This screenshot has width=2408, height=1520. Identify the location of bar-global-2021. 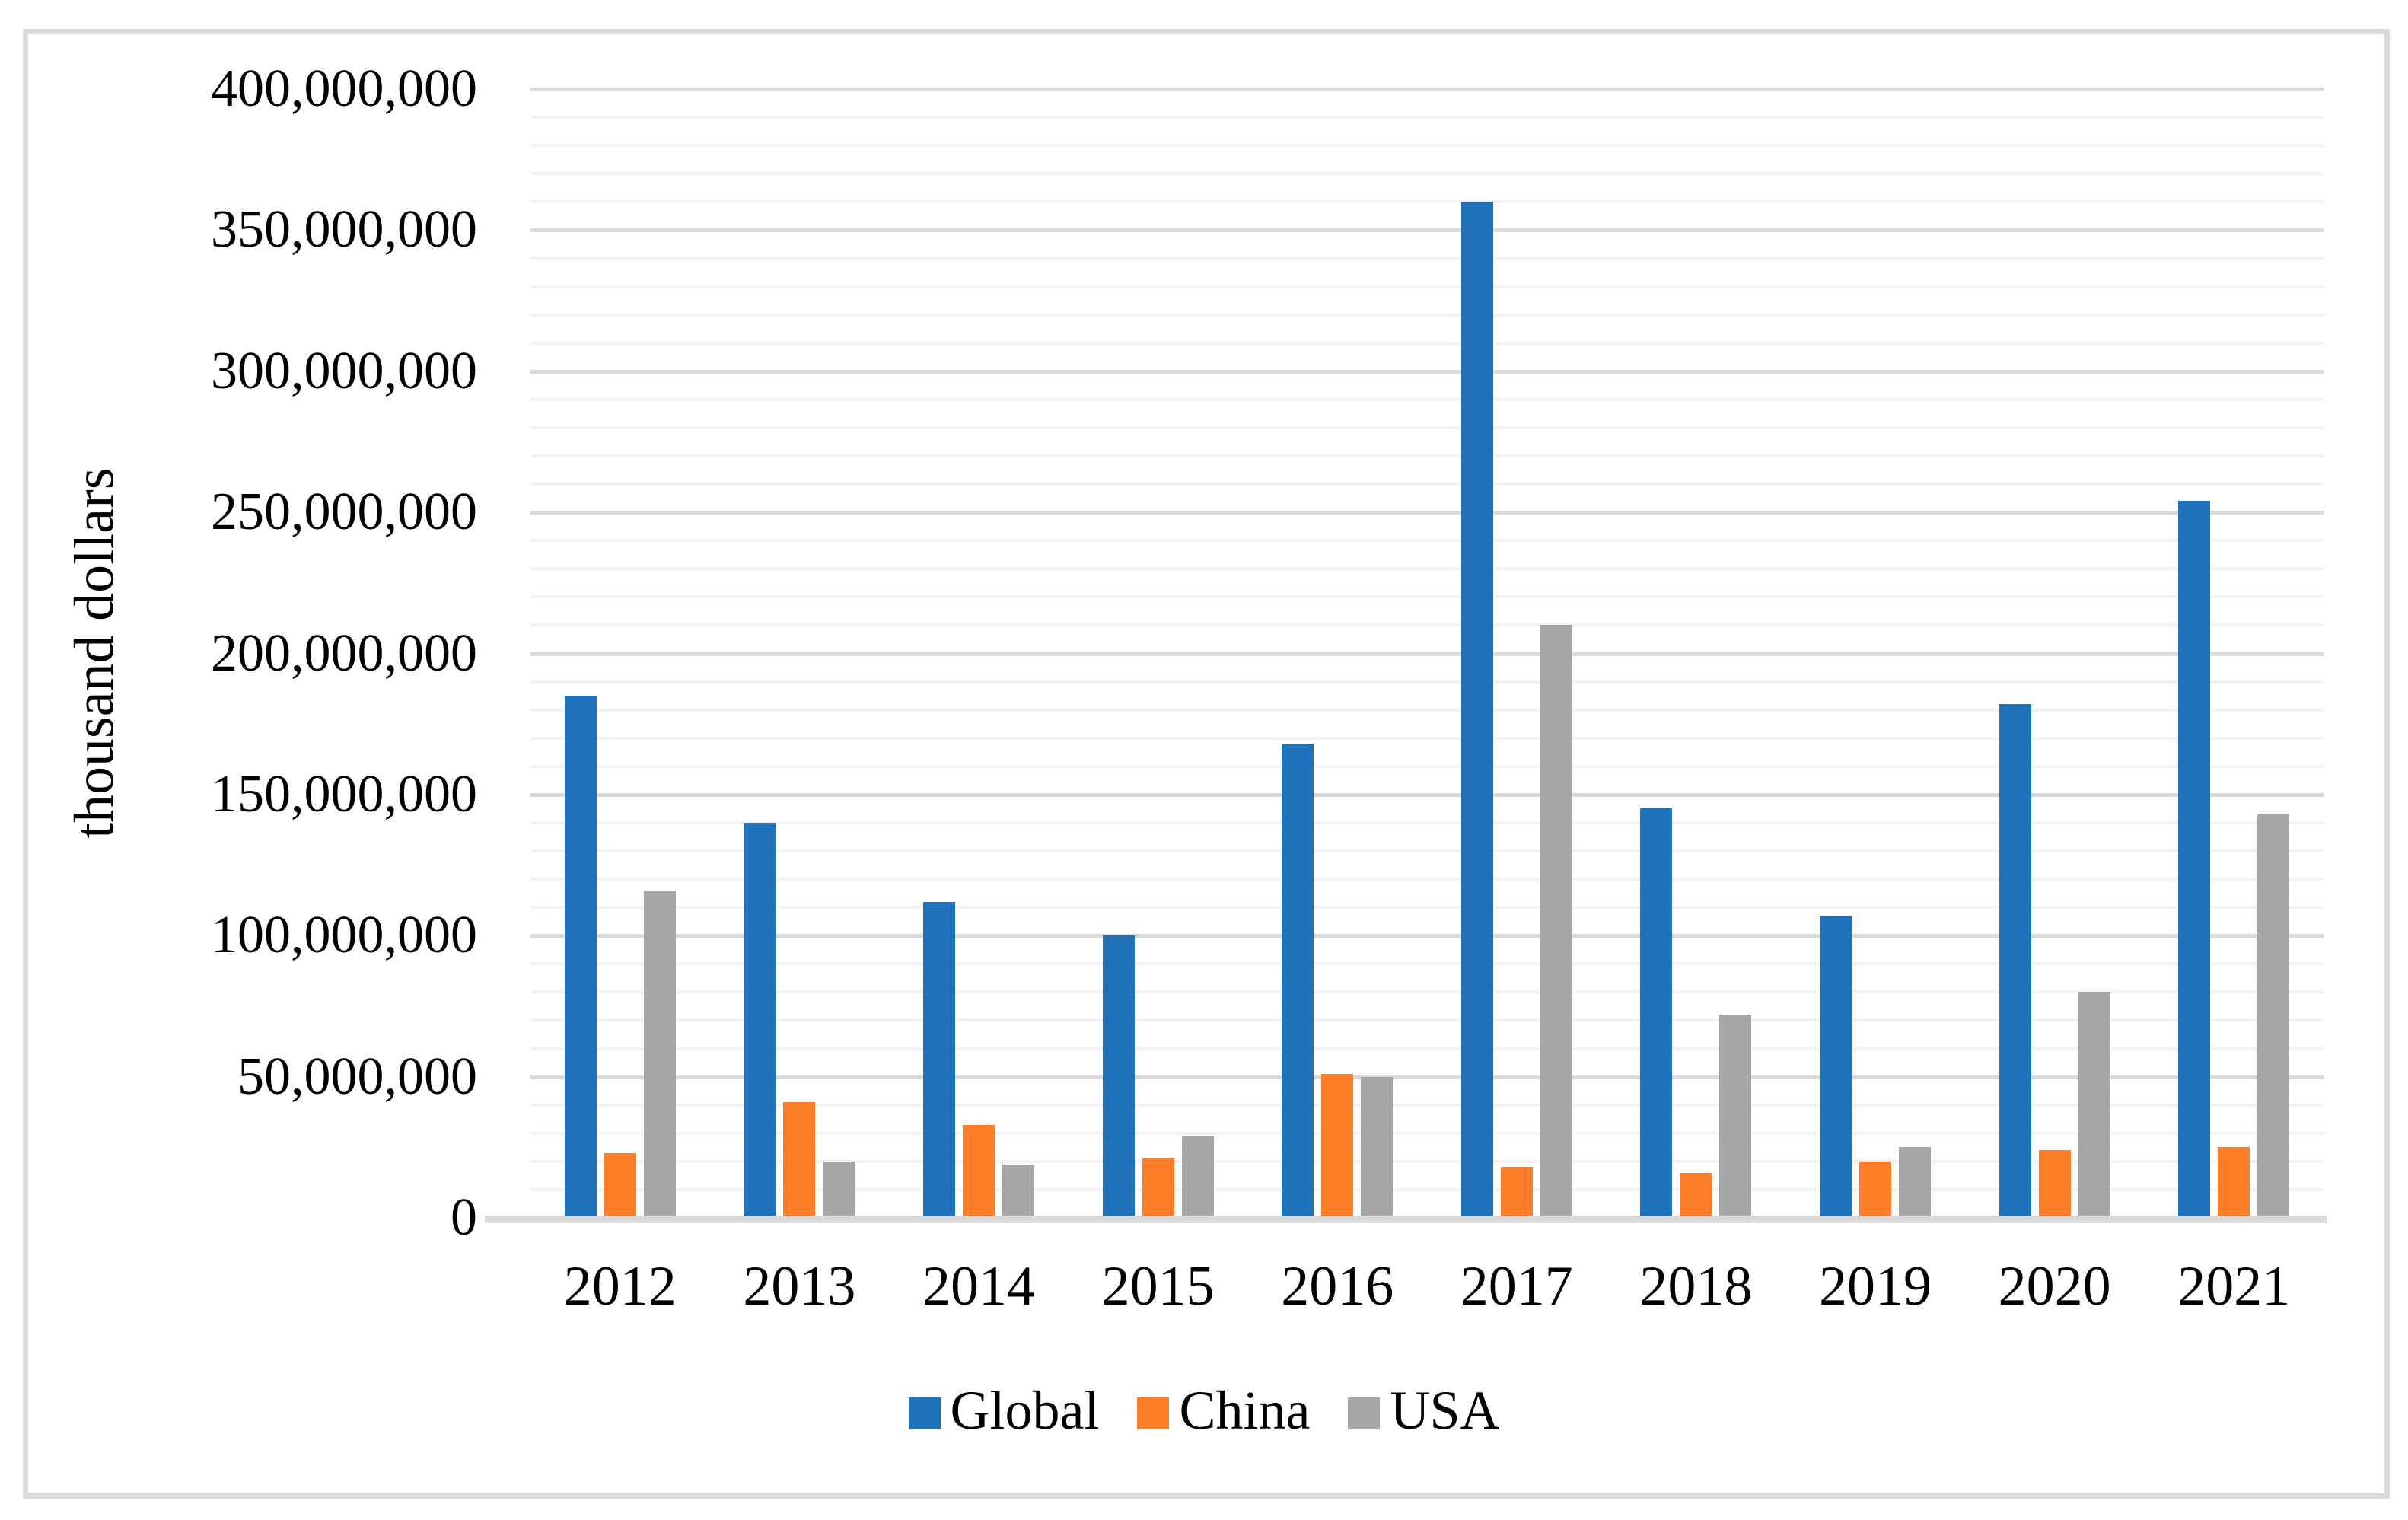
(2194, 859).